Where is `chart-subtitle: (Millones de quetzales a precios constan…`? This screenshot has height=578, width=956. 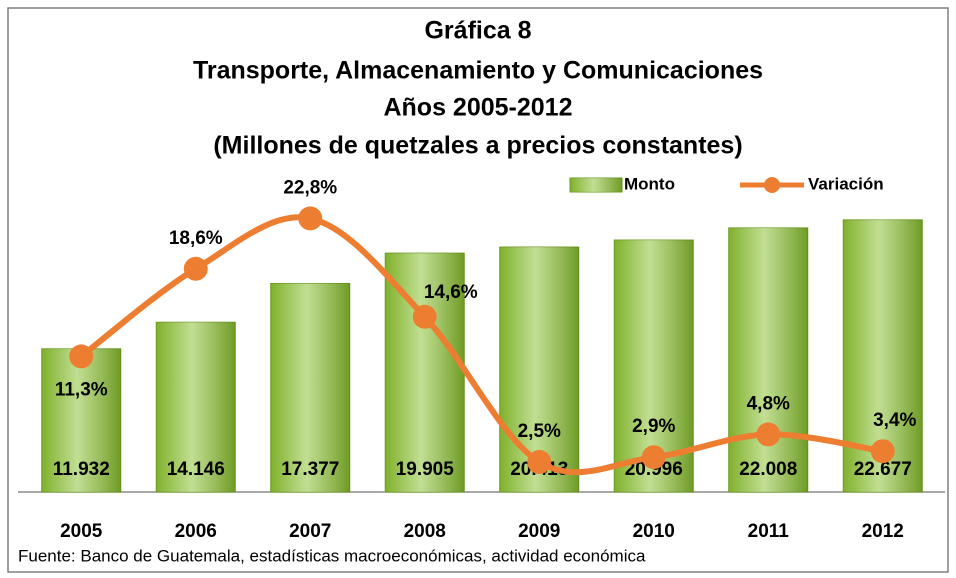
chart-subtitle: (Millones de quetzales a precios constan… is located at coordinates (477, 146).